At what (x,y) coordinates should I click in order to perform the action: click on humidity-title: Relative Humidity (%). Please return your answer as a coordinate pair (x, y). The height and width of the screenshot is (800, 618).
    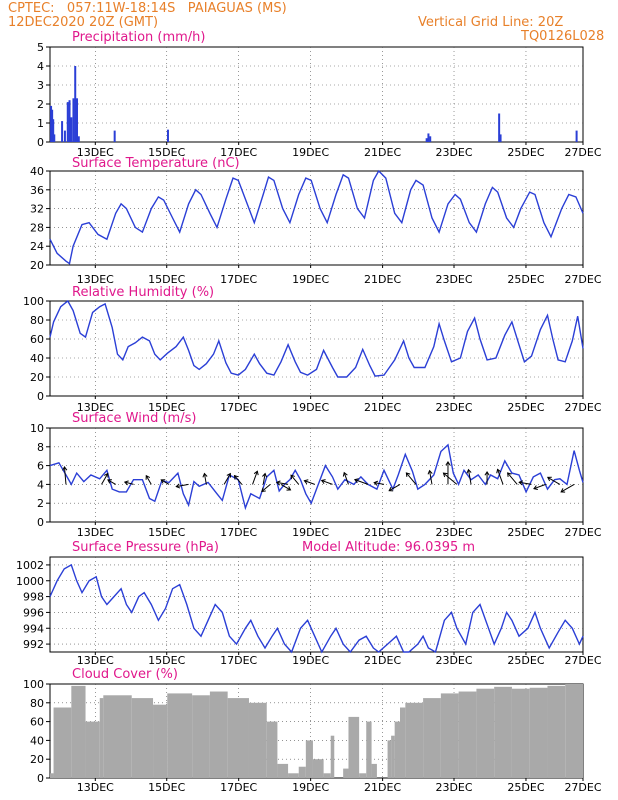
    Looking at the image, I should click on (143, 292).